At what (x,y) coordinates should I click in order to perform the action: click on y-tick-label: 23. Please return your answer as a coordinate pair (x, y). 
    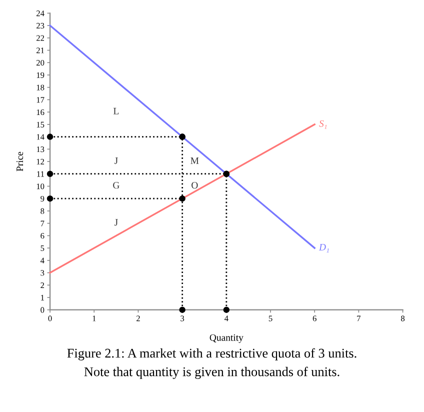
    Looking at the image, I should click on (40, 25).